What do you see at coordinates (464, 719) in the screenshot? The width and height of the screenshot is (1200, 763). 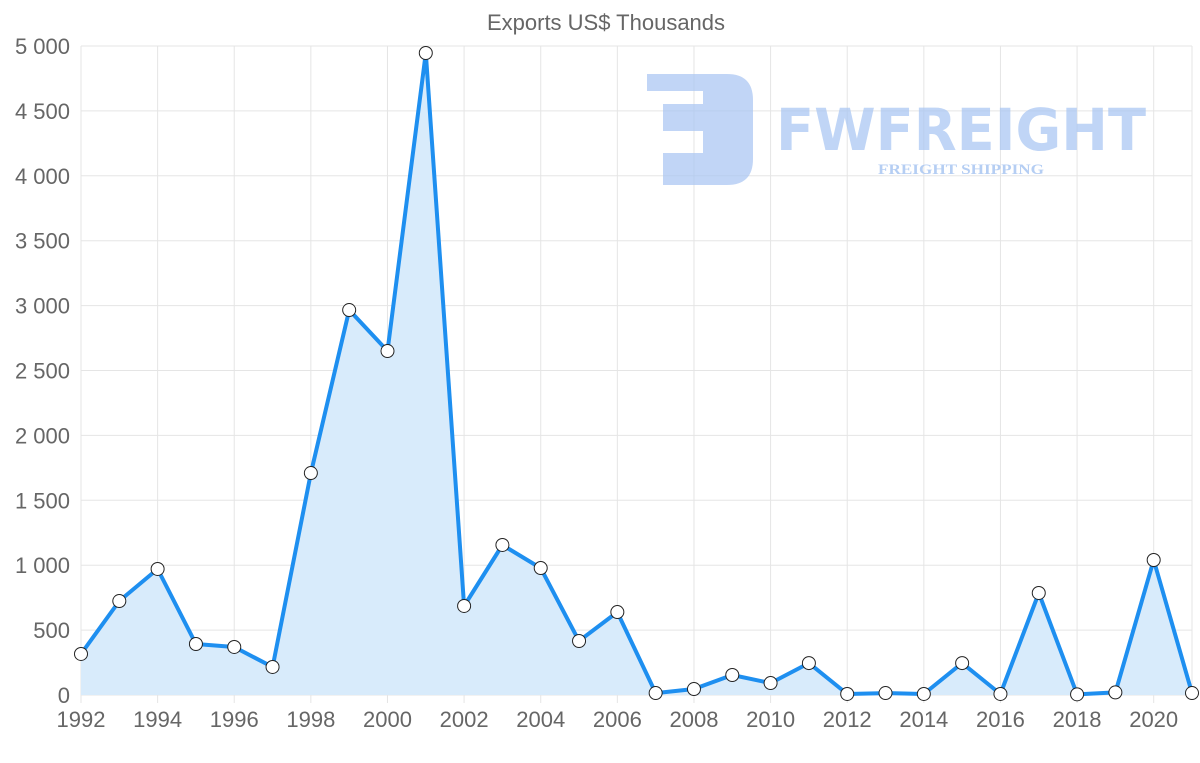 I see `x-tick-label: 2002` at bounding box center [464, 719].